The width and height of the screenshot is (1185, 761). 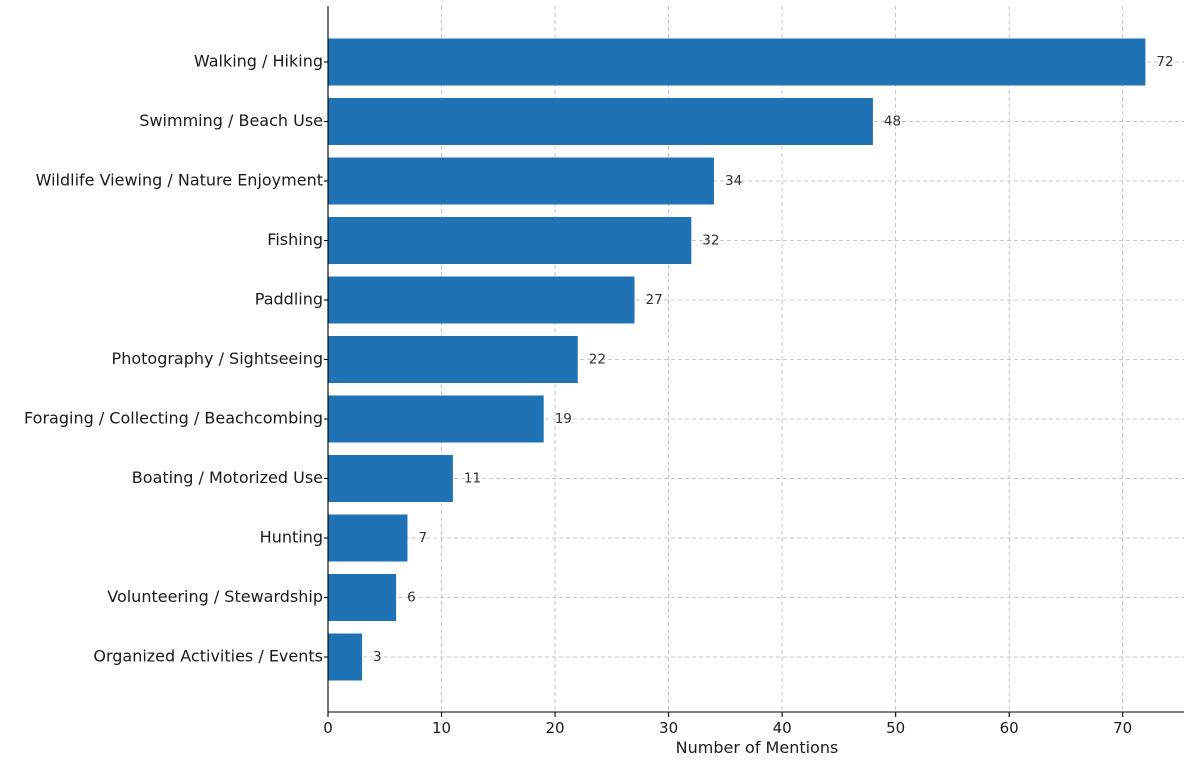 What do you see at coordinates (289, 299) in the screenshot?
I see `category-label-4: Paddling` at bounding box center [289, 299].